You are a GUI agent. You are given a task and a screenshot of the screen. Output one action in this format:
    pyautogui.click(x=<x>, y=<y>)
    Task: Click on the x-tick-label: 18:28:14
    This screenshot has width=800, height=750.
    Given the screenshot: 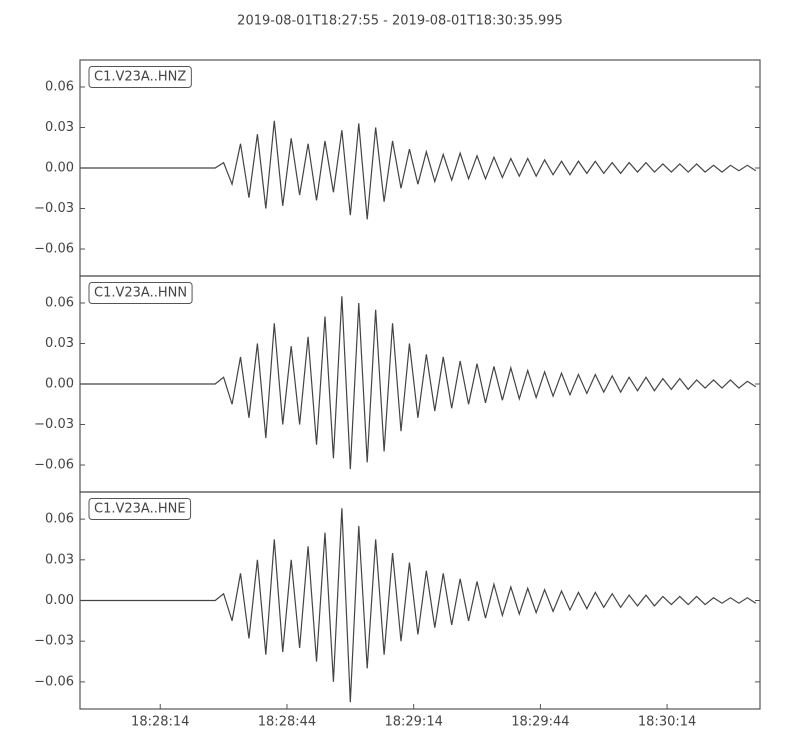 What is the action you would take?
    pyautogui.click(x=160, y=722)
    